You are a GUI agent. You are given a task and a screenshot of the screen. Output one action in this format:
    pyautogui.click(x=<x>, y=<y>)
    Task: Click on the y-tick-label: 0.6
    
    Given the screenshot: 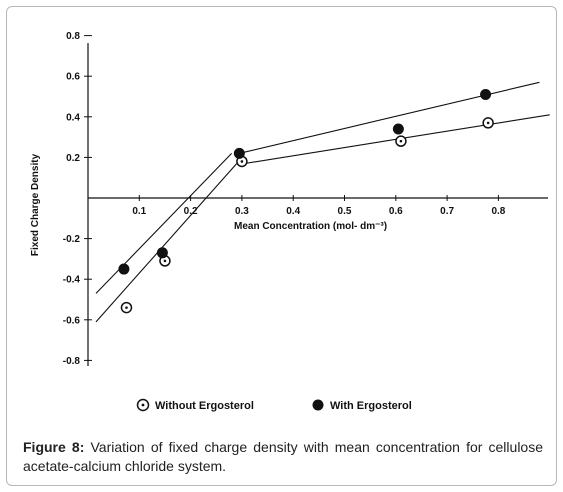 What is the action you would take?
    pyautogui.click(x=73, y=77)
    